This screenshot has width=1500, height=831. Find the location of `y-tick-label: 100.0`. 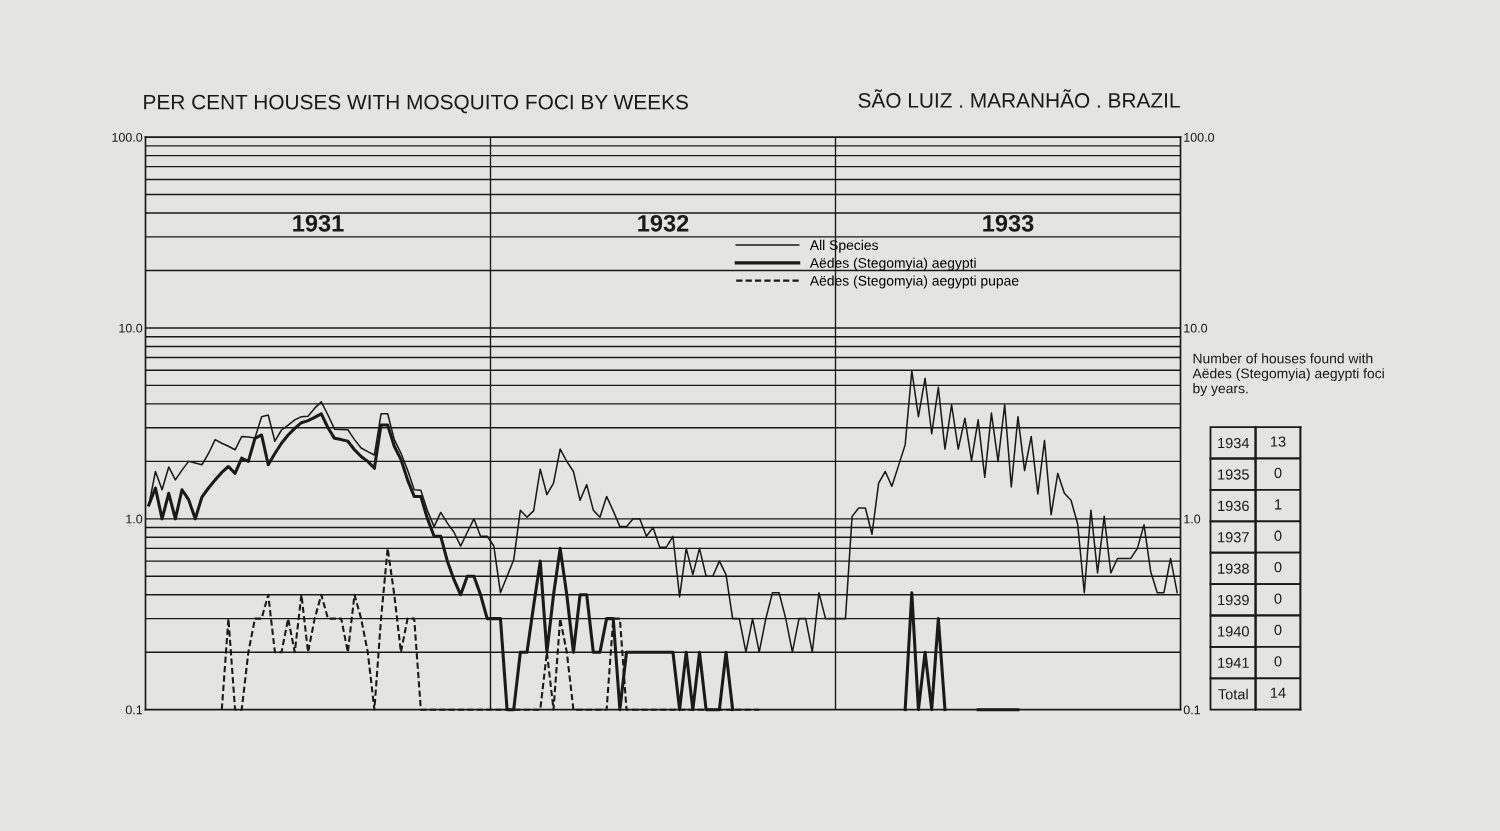

y-tick-label: 100.0 is located at coordinates (127, 137).